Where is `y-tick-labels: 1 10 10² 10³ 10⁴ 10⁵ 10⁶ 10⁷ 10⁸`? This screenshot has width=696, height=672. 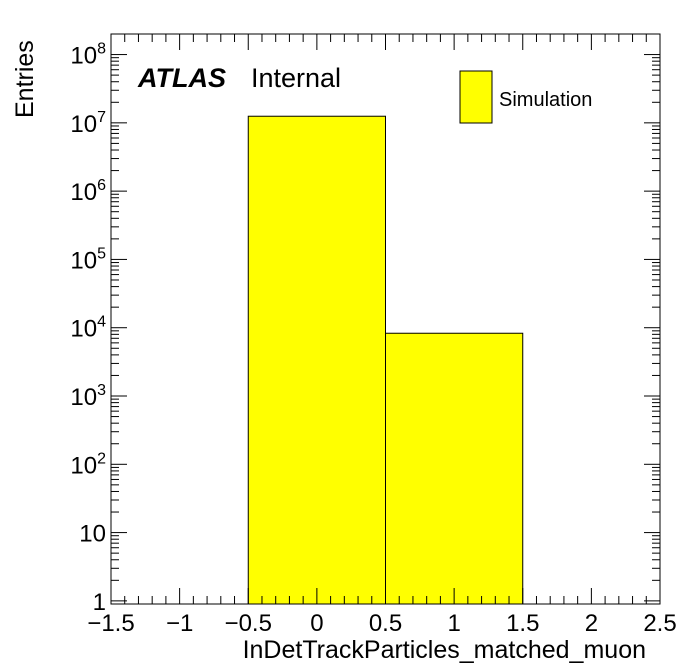
y-tick-labels: 1 10 10² 10³ 10⁴ 10⁵ 10⁶ 10⁷ 10⁸ is located at coordinates (88, 328).